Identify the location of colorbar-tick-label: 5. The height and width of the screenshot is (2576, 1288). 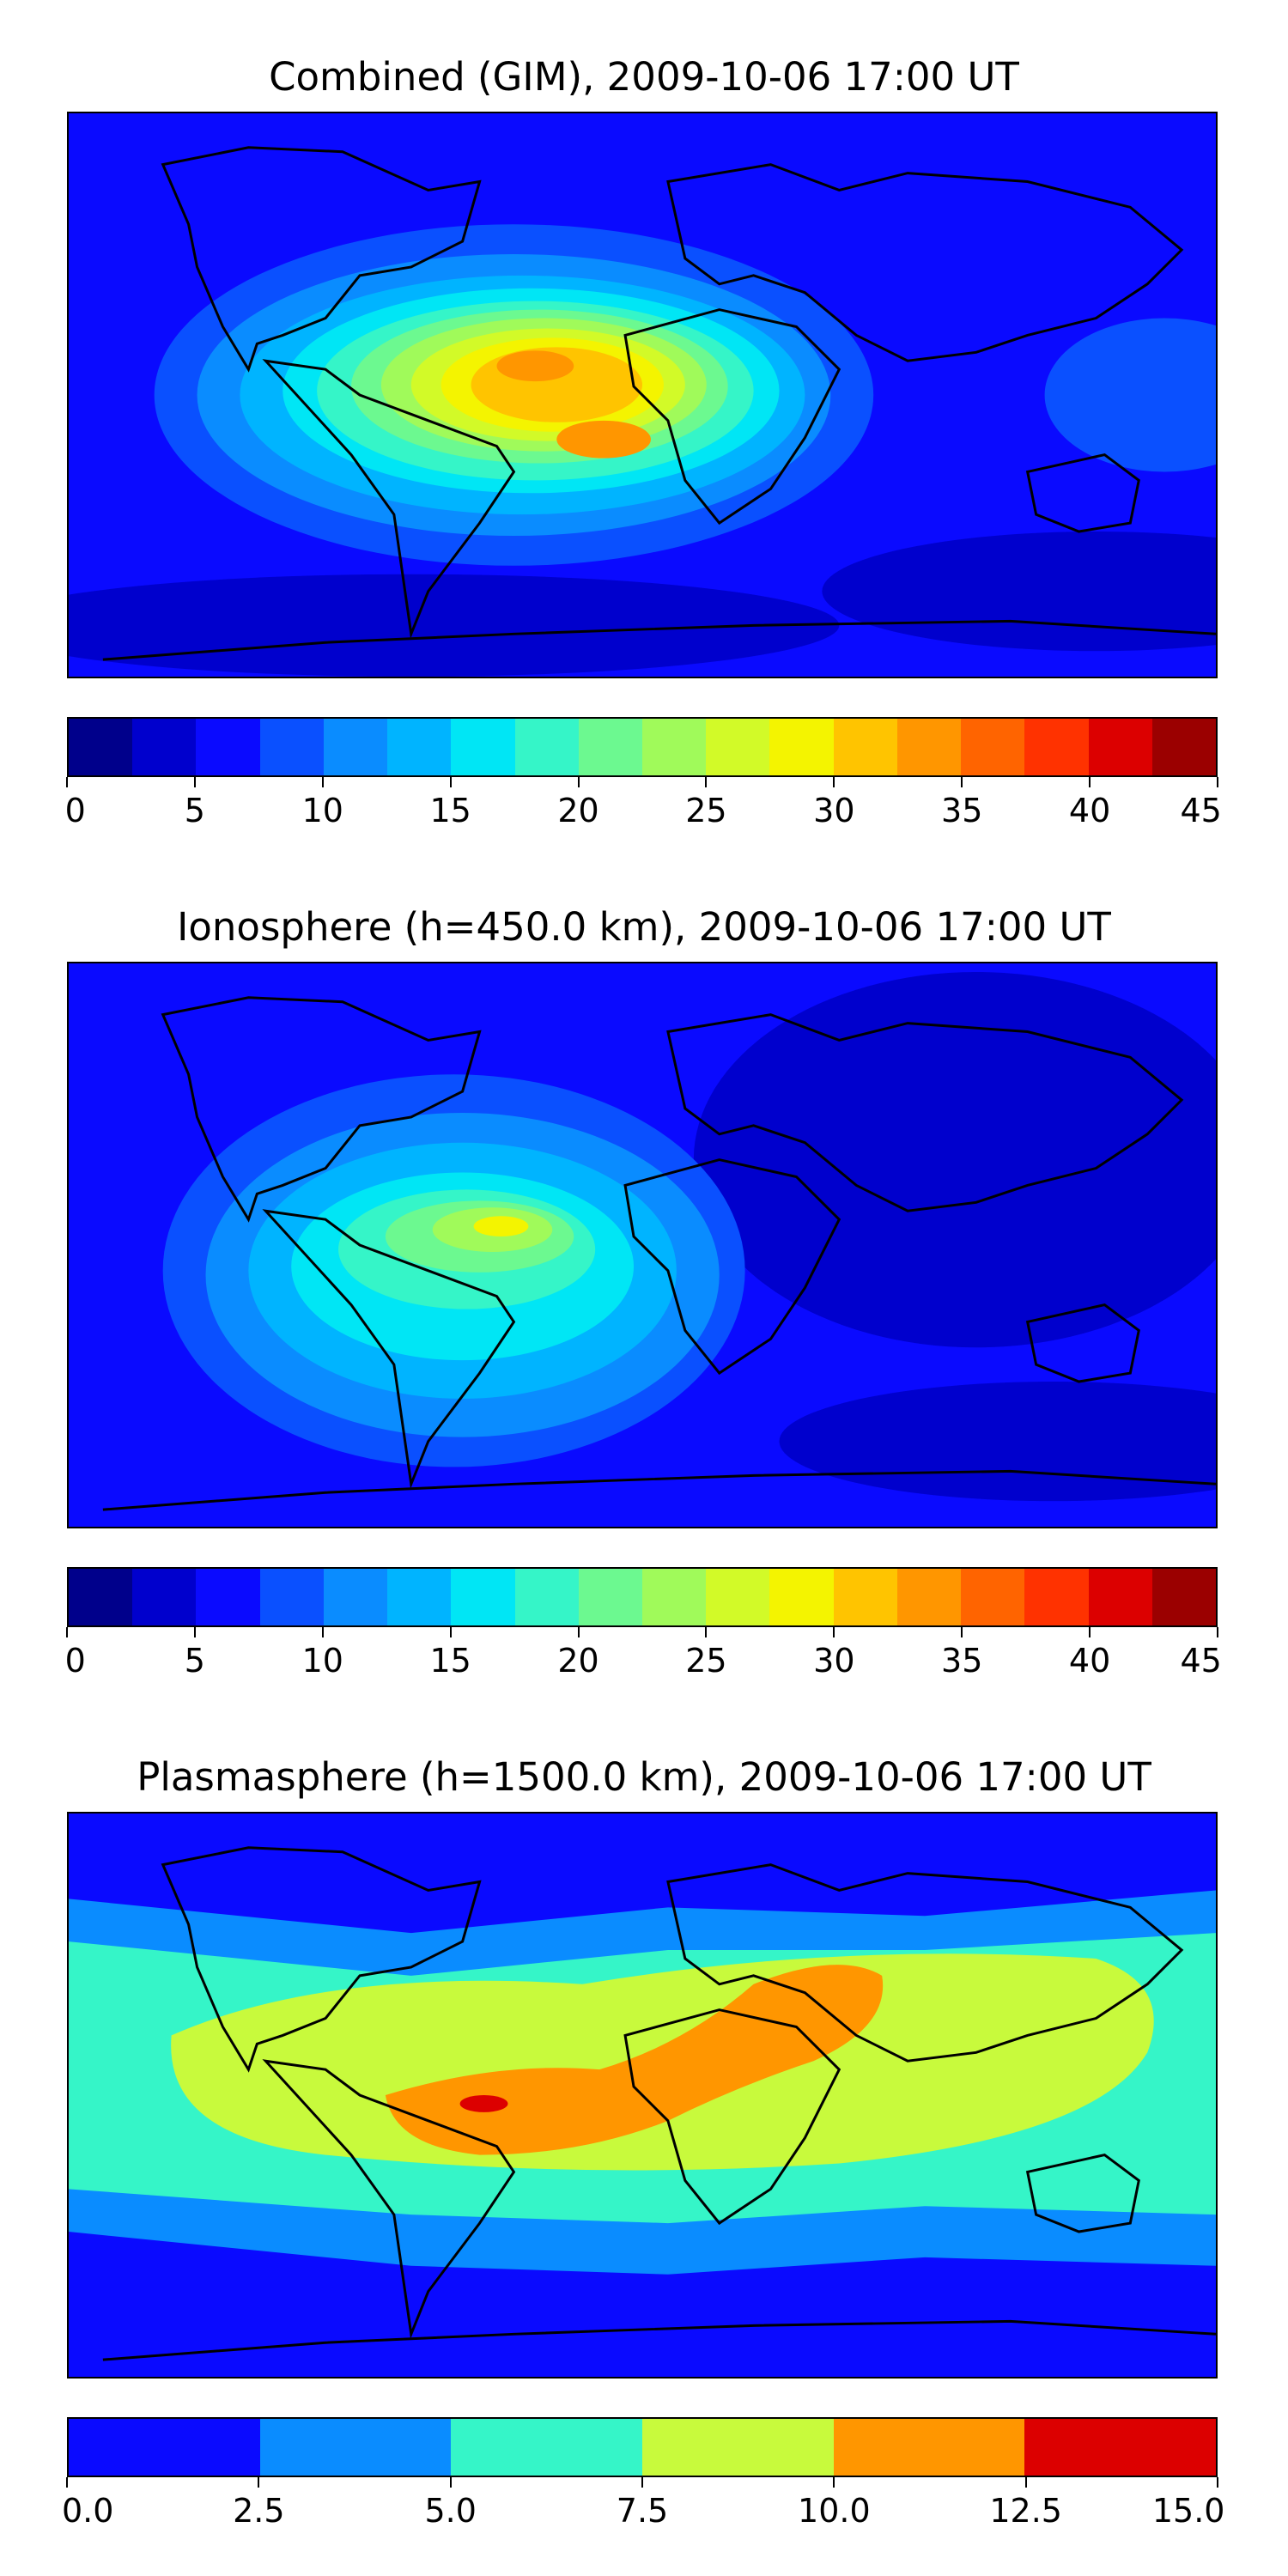
(194, 810).